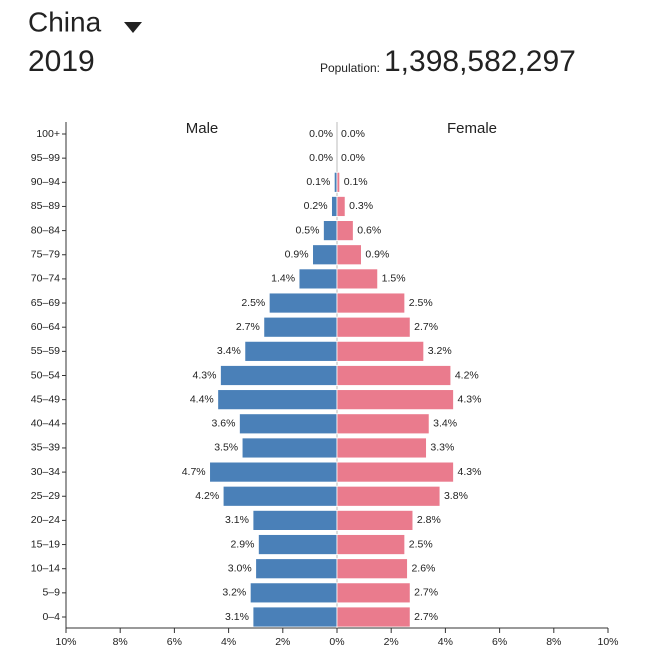  I want to click on x-tick-label: 6%, so click(499, 642).